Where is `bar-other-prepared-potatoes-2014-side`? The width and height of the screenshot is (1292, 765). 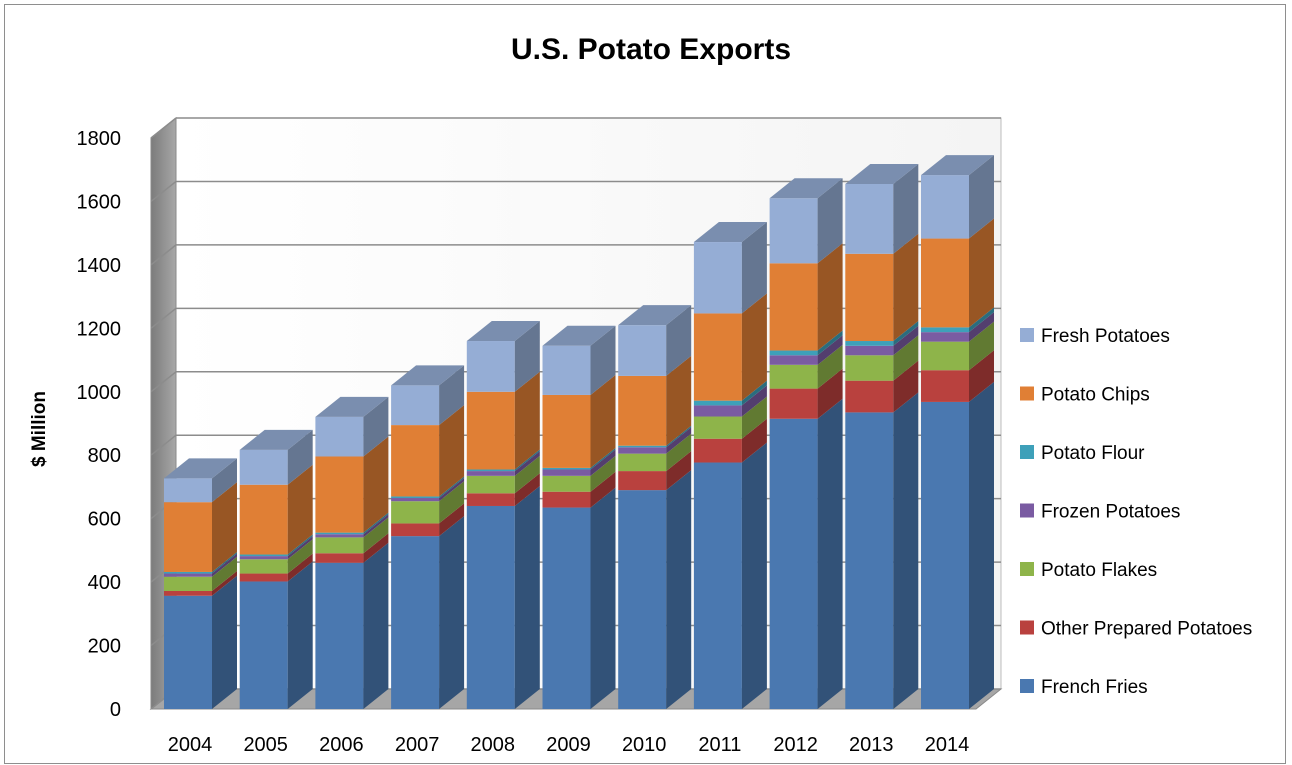
bar-other-prepared-potatoes-2014-side is located at coordinates (981, 376).